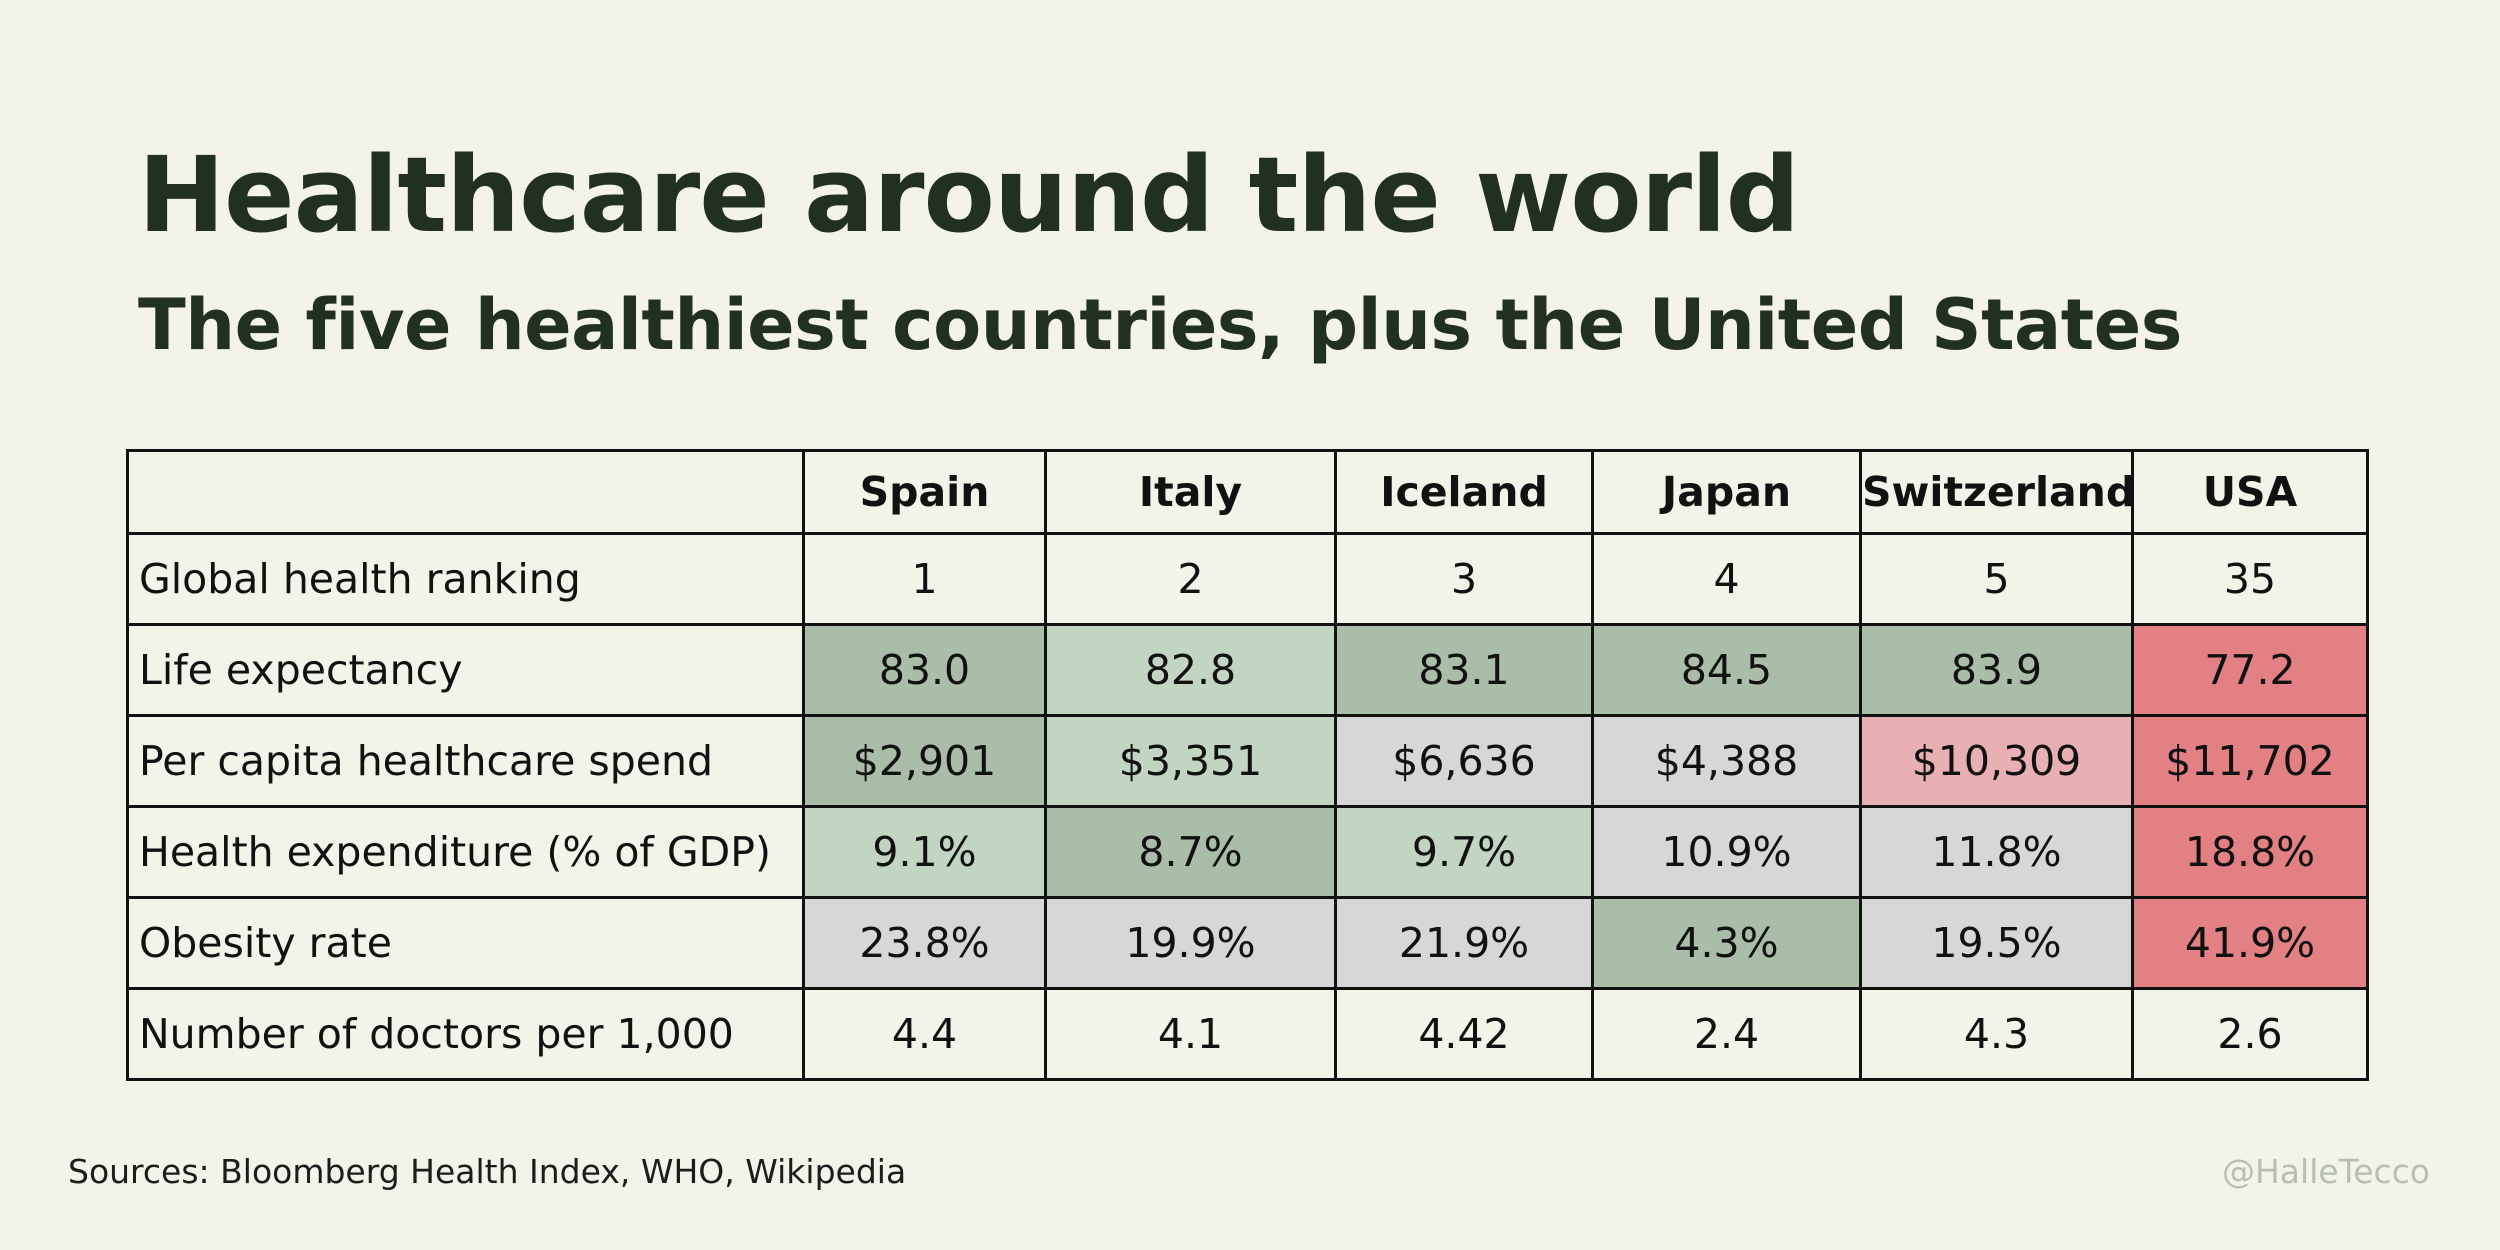  I want to click on row-label: Health expenditure (% of GDP), so click(465, 852).